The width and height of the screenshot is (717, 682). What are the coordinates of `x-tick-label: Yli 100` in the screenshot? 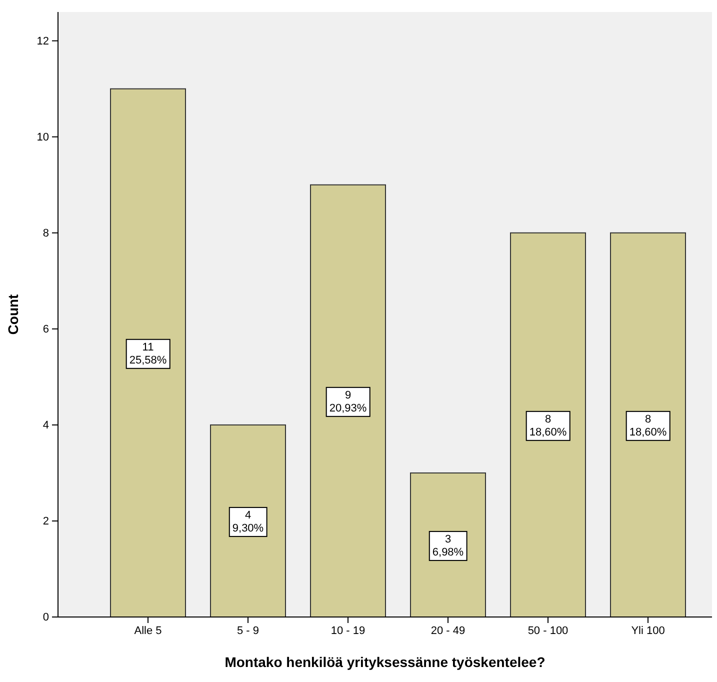 It's located at (648, 630).